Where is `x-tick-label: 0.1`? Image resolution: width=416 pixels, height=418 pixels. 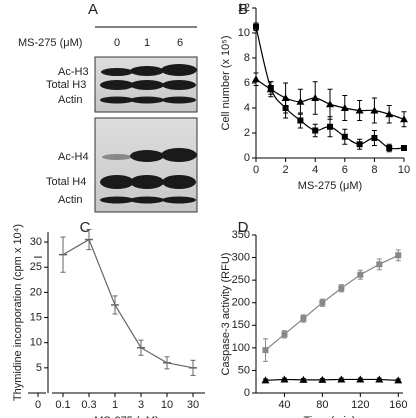 x-tick-label: 0.1 is located at coordinates (62, 405).